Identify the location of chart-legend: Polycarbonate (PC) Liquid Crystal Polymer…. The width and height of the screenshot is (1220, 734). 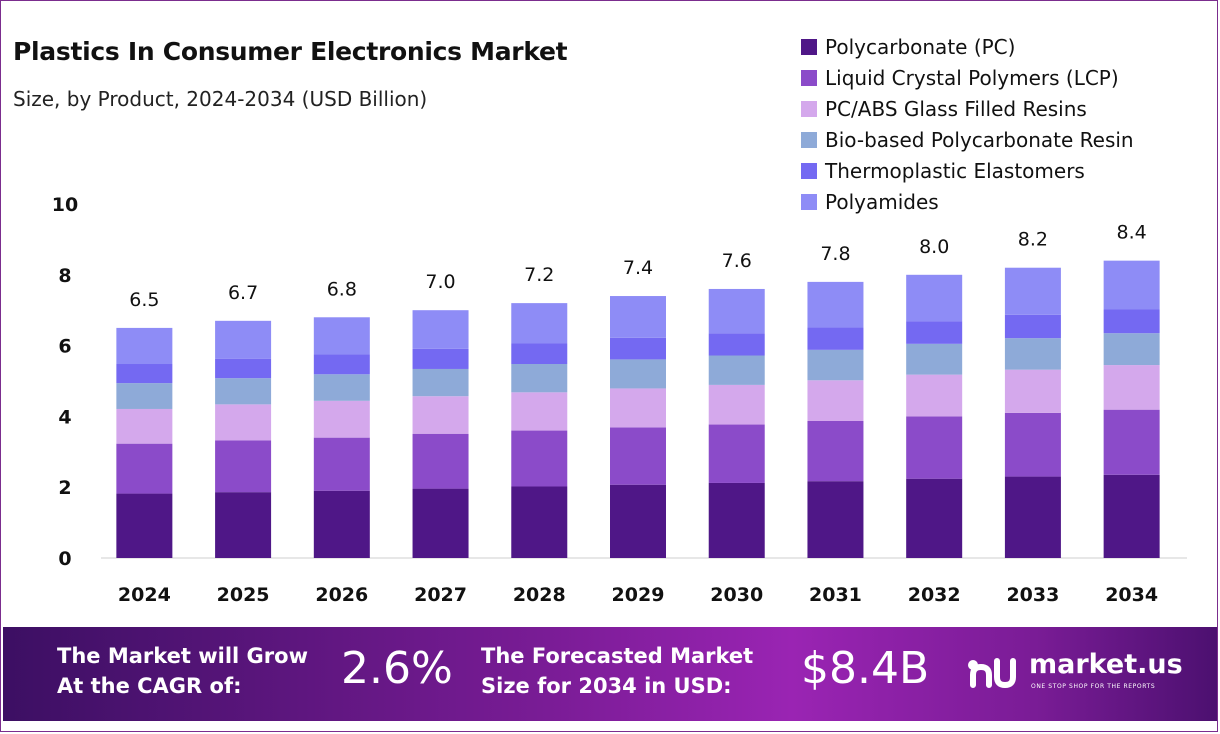
(967, 124).